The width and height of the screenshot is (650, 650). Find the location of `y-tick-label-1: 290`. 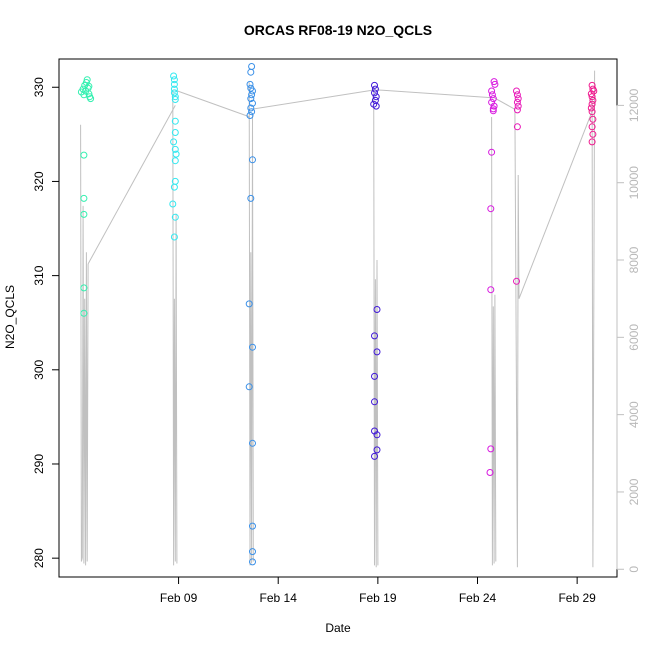

y-tick-label-1: 290 is located at coordinates (39, 464).